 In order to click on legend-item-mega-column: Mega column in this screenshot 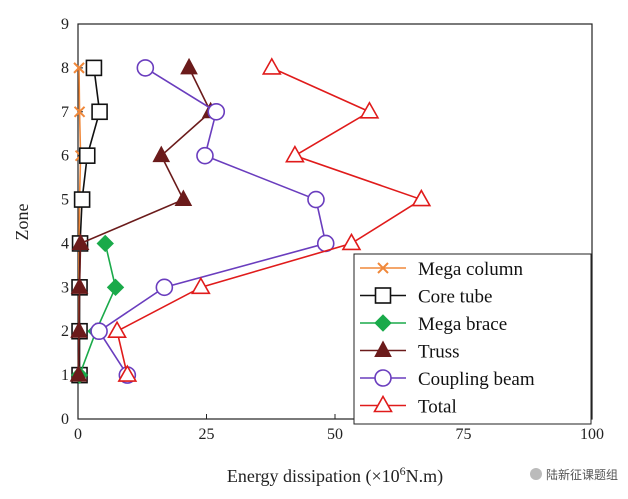, I will do `click(442, 269)`.